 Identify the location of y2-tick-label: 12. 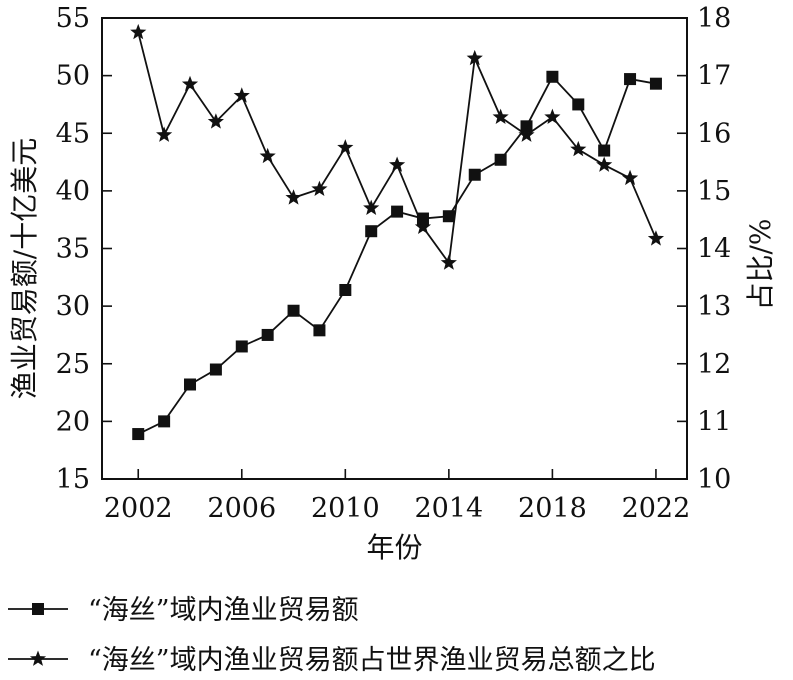
(714, 364).